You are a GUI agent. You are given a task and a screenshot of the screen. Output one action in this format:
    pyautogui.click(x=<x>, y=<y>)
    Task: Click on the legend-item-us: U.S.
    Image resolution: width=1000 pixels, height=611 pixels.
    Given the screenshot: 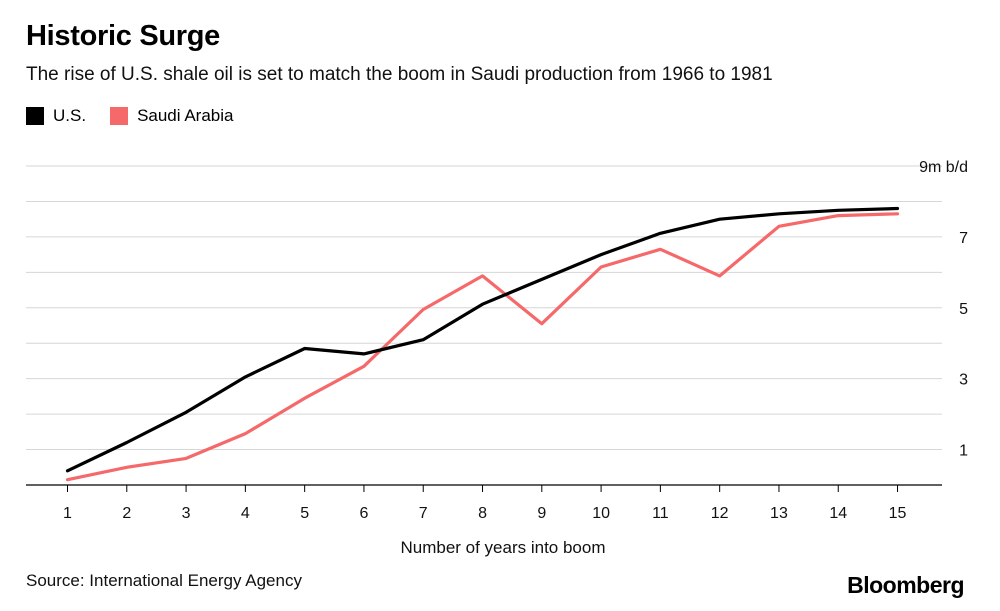 What is the action you would take?
    pyautogui.click(x=56, y=116)
    